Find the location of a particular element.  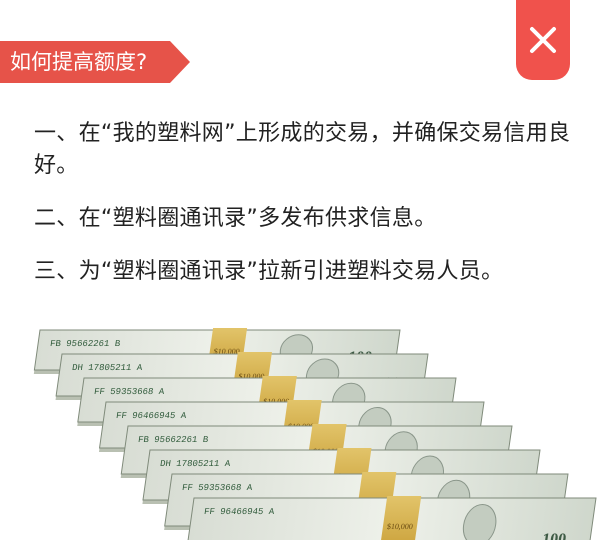

tip-item-1: 一、在“我的塑料网”上形成的交易，并确保交易信用良好。 is located at coordinates (302, 149).